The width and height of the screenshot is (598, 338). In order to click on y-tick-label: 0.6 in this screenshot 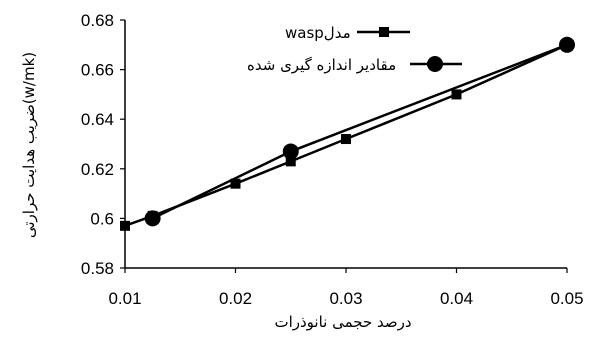, I will do `click(102, 218)`.